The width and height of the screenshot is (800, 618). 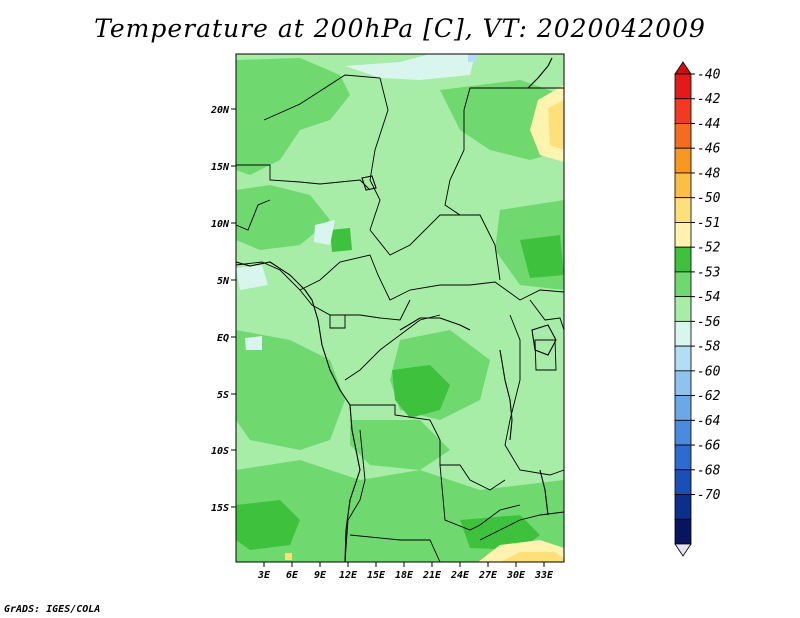 I want to click on lon-label-9e: 9E, so click(x=320, y=575).